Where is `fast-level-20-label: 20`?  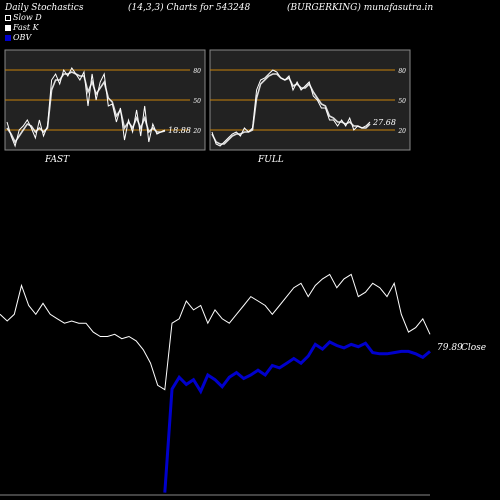
fast-level-20-label: 20 is located at coordinates (196, 131).